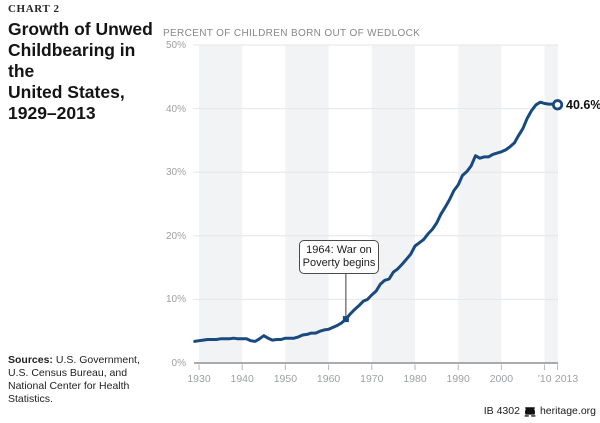 Image resolution: width=600 pixels, height=423 pixels. What do you see at coordinates (328, 379) in the screenshot?
I see `x-axis-label: 1960` at bounding box center [328, 379].